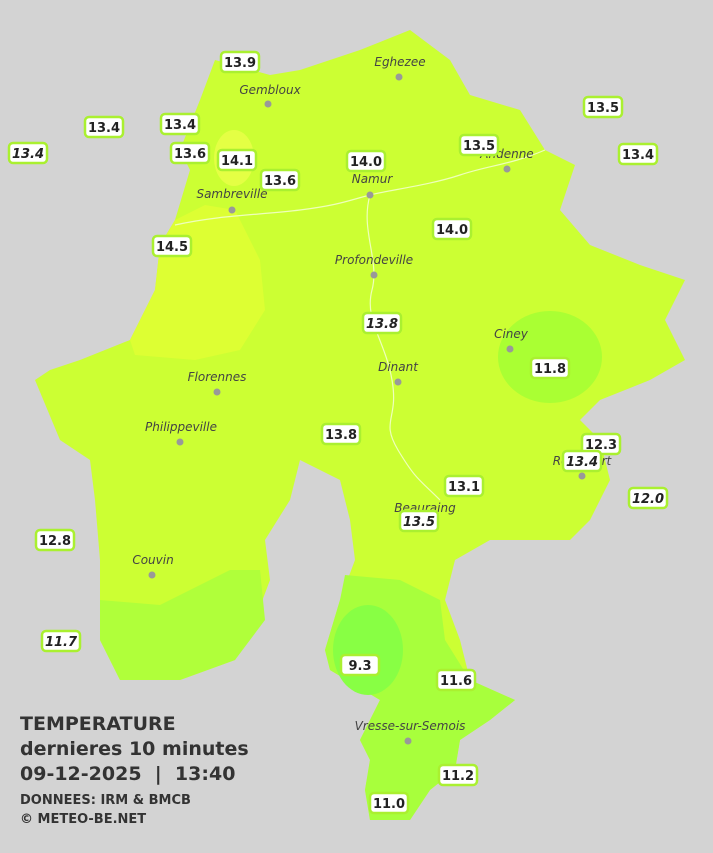 Image resolution: width=713 pixels, height=853 pixels. I want to click on copyright: © METEO-BE.NET, so click(83, 819).